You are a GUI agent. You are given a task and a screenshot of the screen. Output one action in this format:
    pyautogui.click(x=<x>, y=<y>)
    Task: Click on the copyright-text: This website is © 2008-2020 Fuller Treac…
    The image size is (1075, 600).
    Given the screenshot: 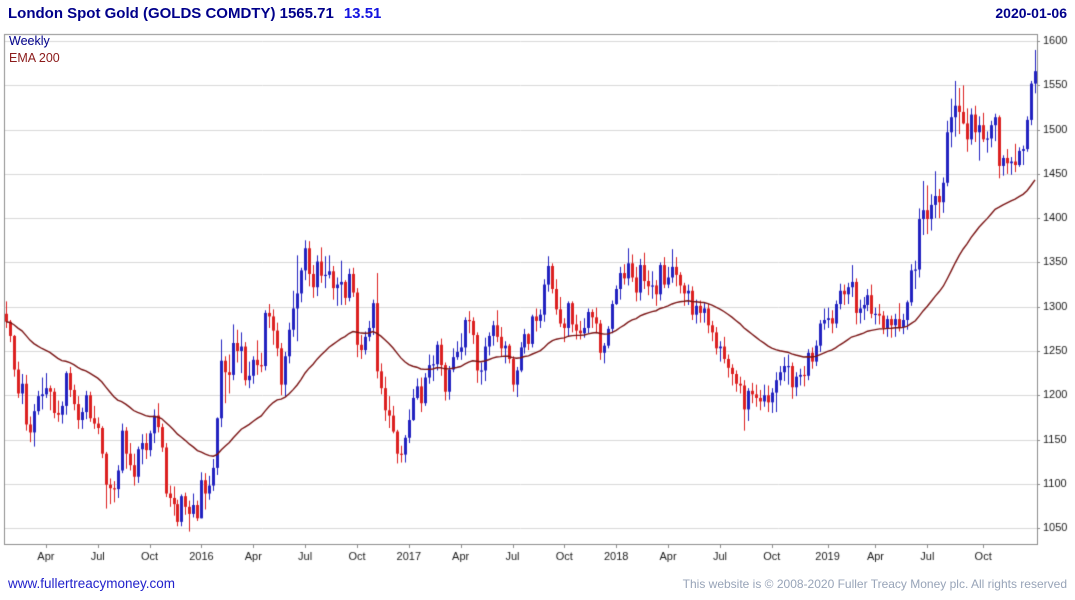 What is the action you would take?
    pyautogui.click(x=874, y=583)
    